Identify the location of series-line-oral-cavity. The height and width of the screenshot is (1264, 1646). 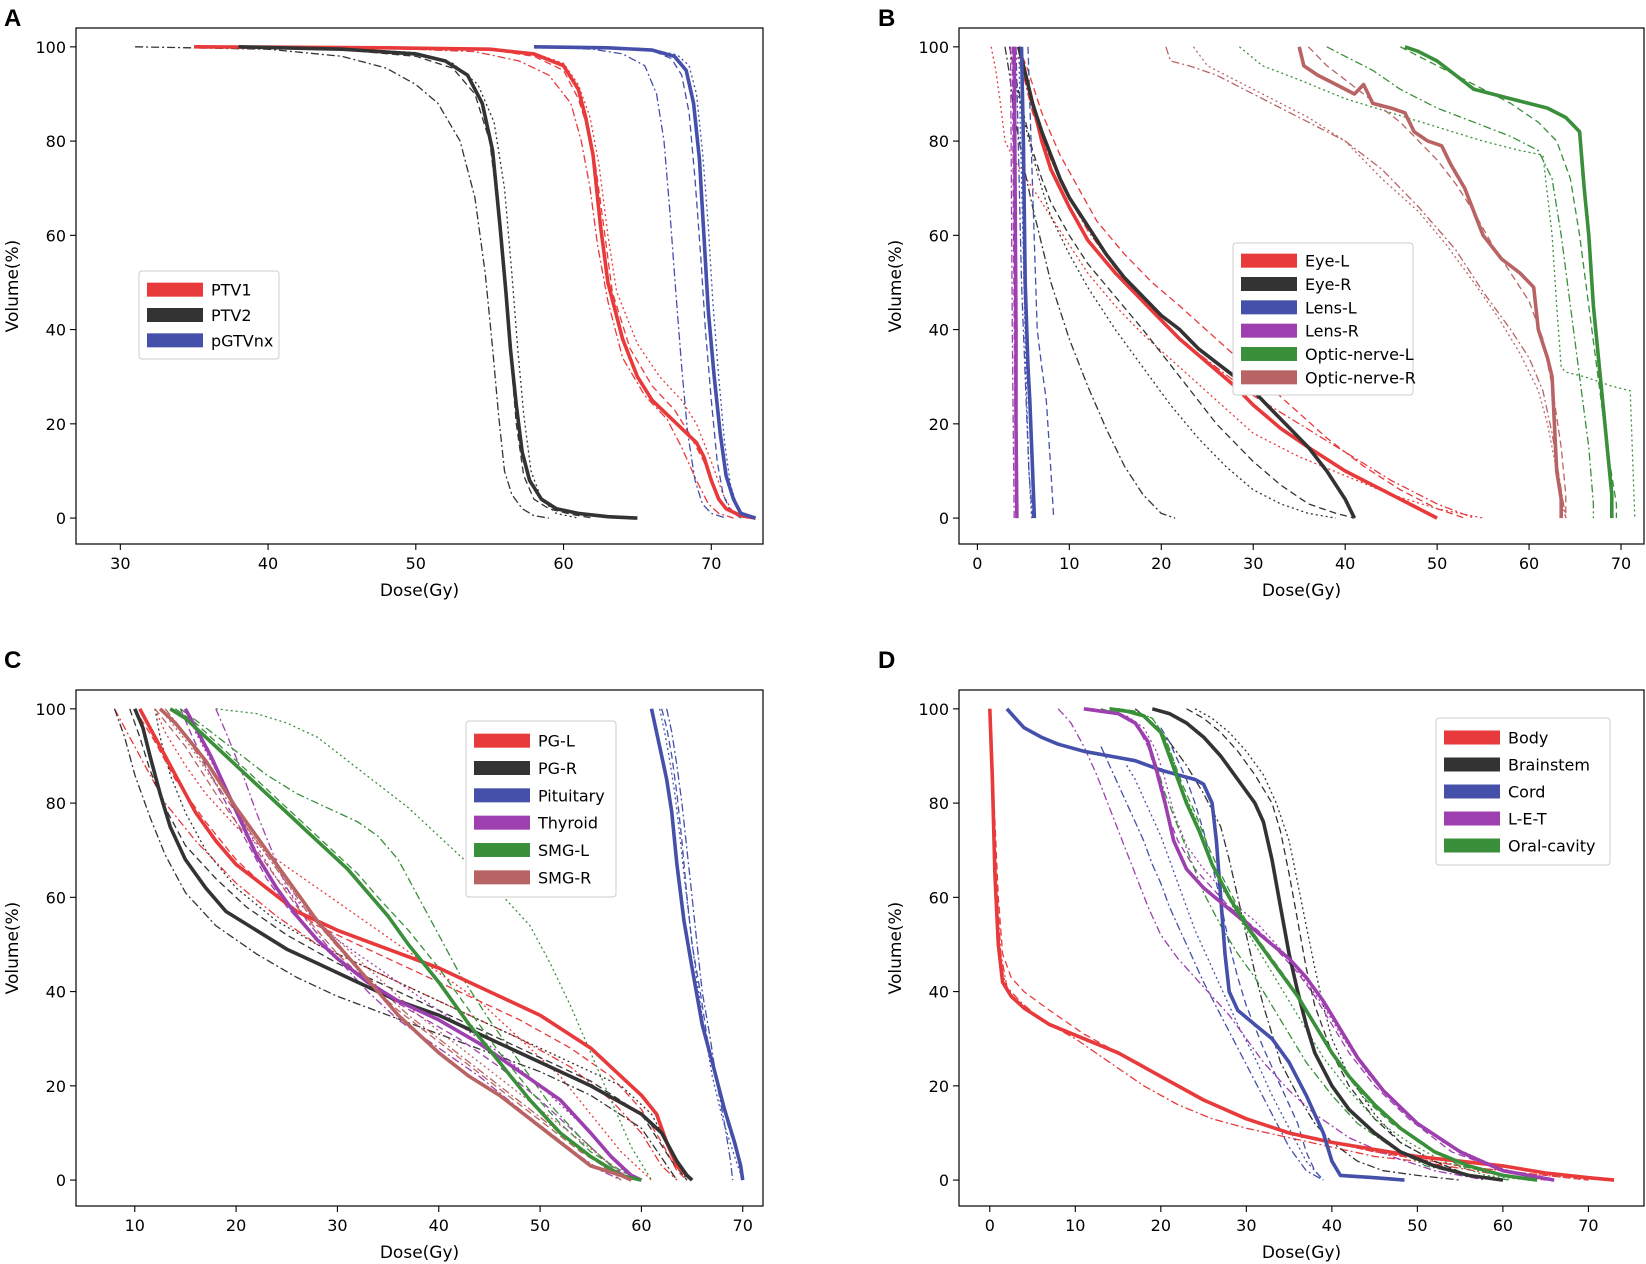
(1323, 944).